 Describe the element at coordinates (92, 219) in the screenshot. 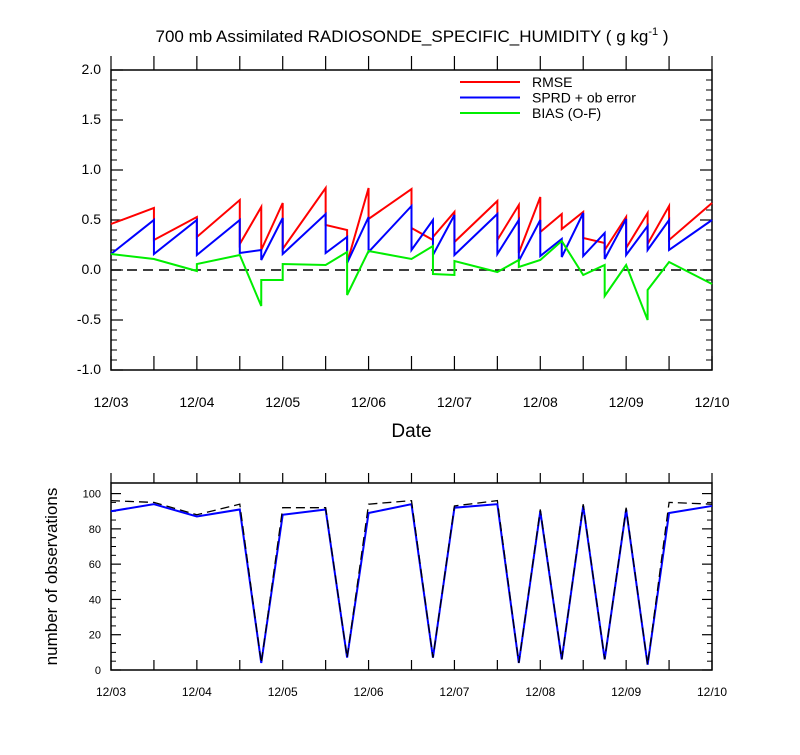

I see `y-tick-label-0-5: 0.5` at that location.